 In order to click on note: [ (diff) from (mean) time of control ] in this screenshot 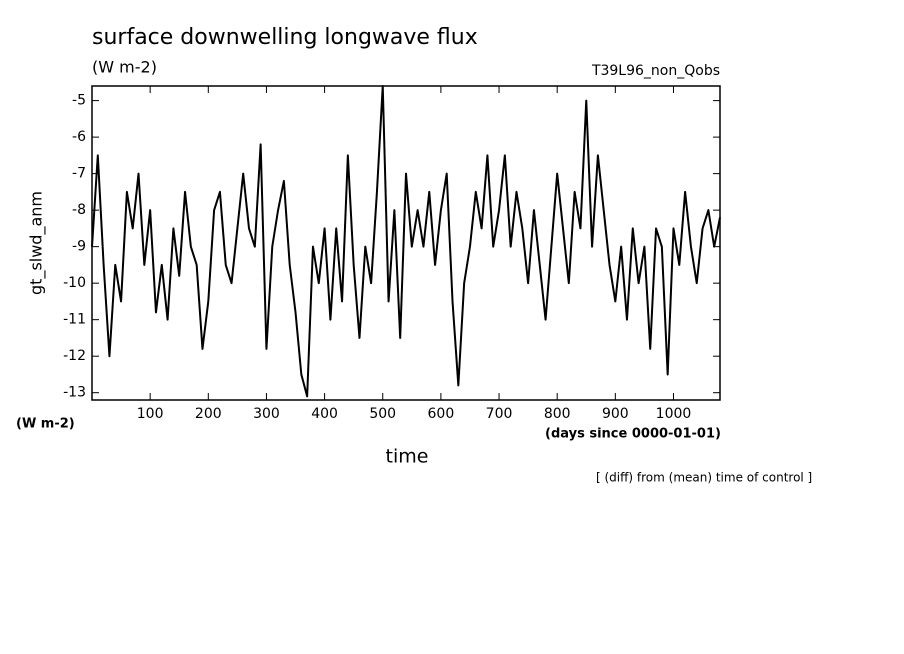, I will do `click(704, 478)`.